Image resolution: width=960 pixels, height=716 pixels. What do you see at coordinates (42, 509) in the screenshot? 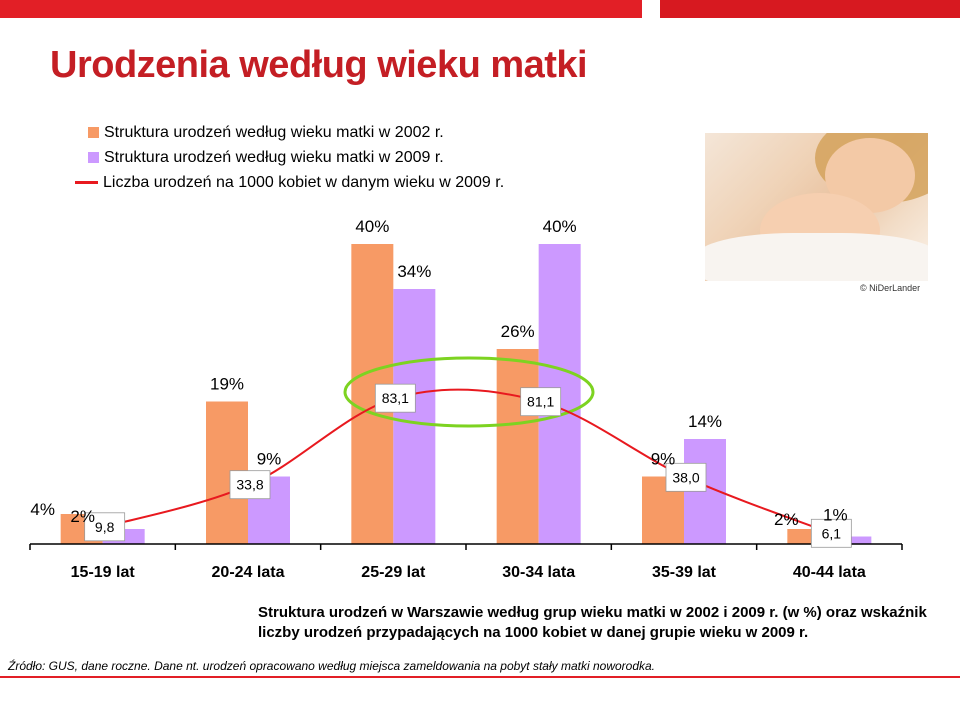
I see `label-2002-0: 4%` at bounding box center [42, 509].